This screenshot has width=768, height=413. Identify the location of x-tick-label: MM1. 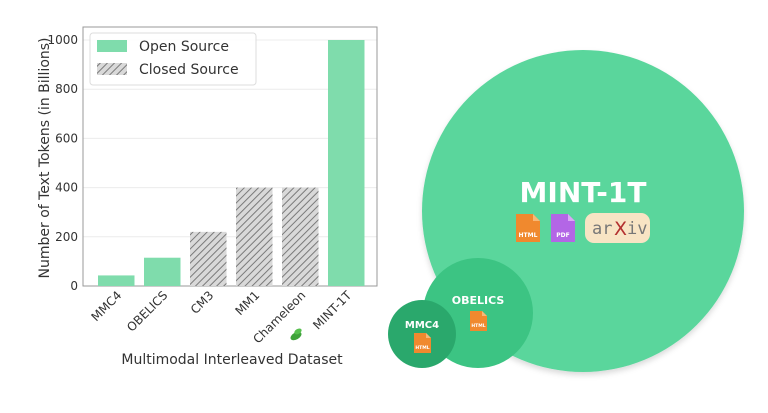
(247, 303).